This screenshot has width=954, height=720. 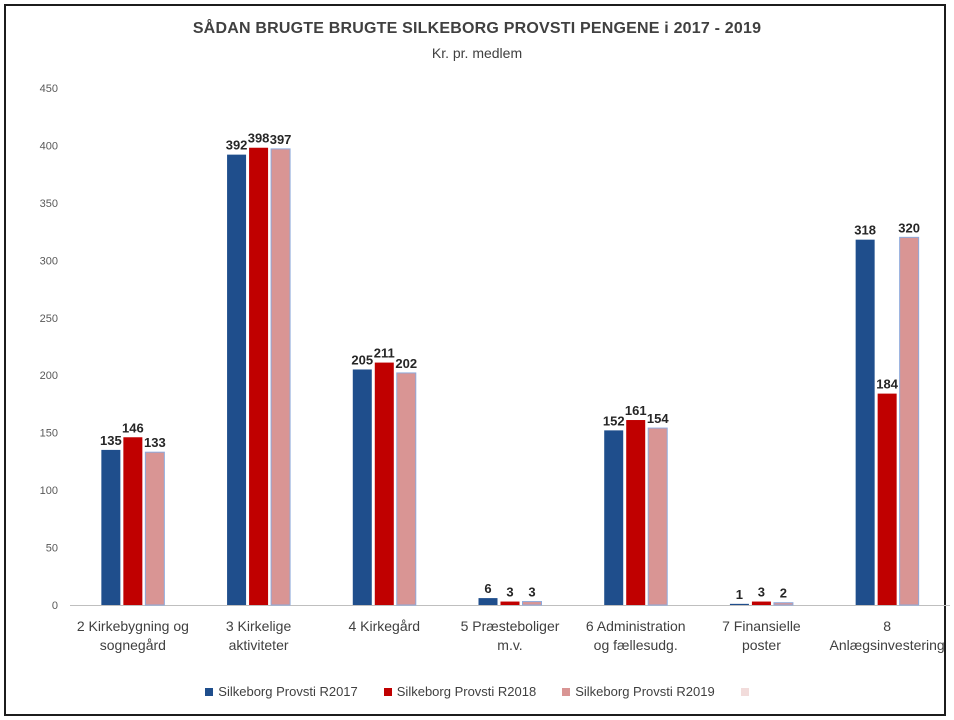 I want to click on chart-subtitle: Kr. pr. medlem, so click(x=477, y=53).